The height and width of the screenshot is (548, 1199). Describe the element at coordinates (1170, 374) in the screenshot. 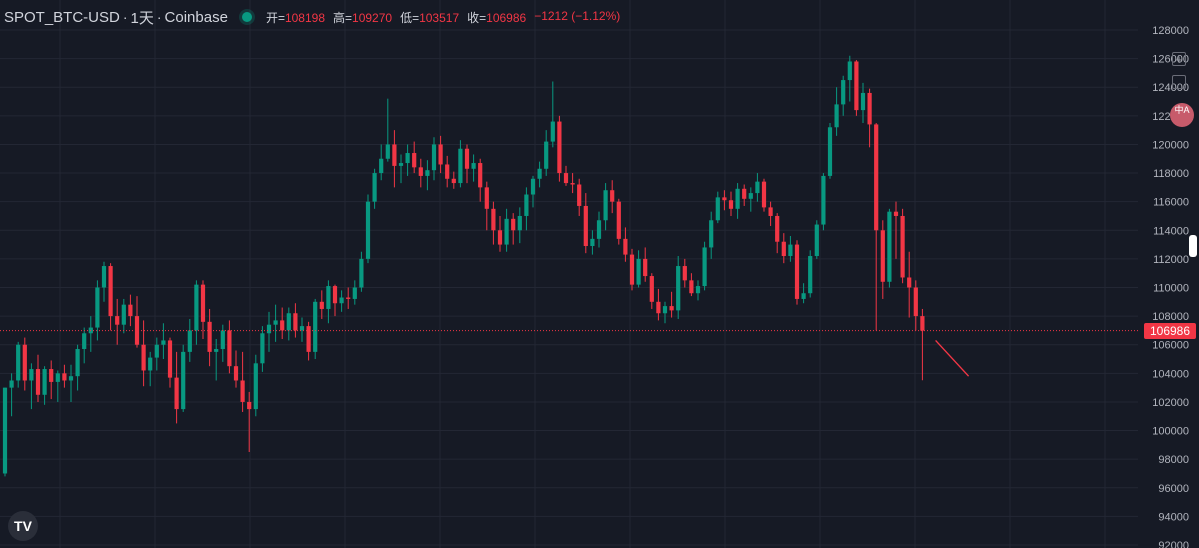

I see `y-tick-label: 104000` at that location.